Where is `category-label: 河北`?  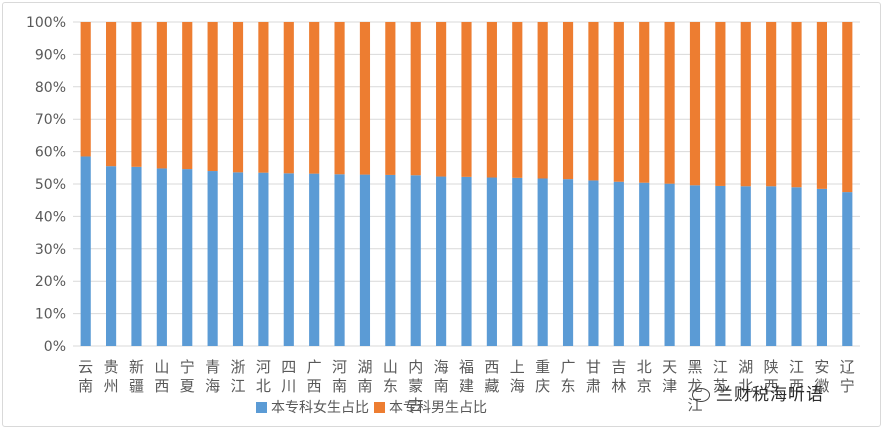
category-label: 河北 is located at coordinates (263, 376).